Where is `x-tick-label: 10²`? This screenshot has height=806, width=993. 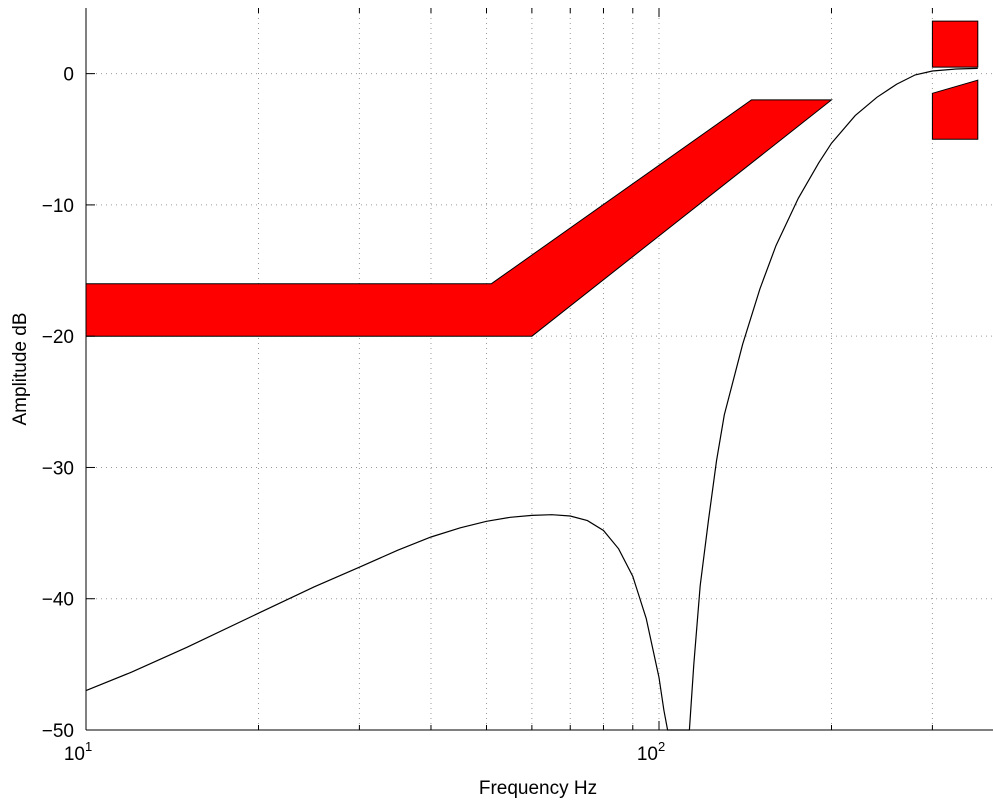
x-tick-label: 10² is located at coordinates (651, 752).